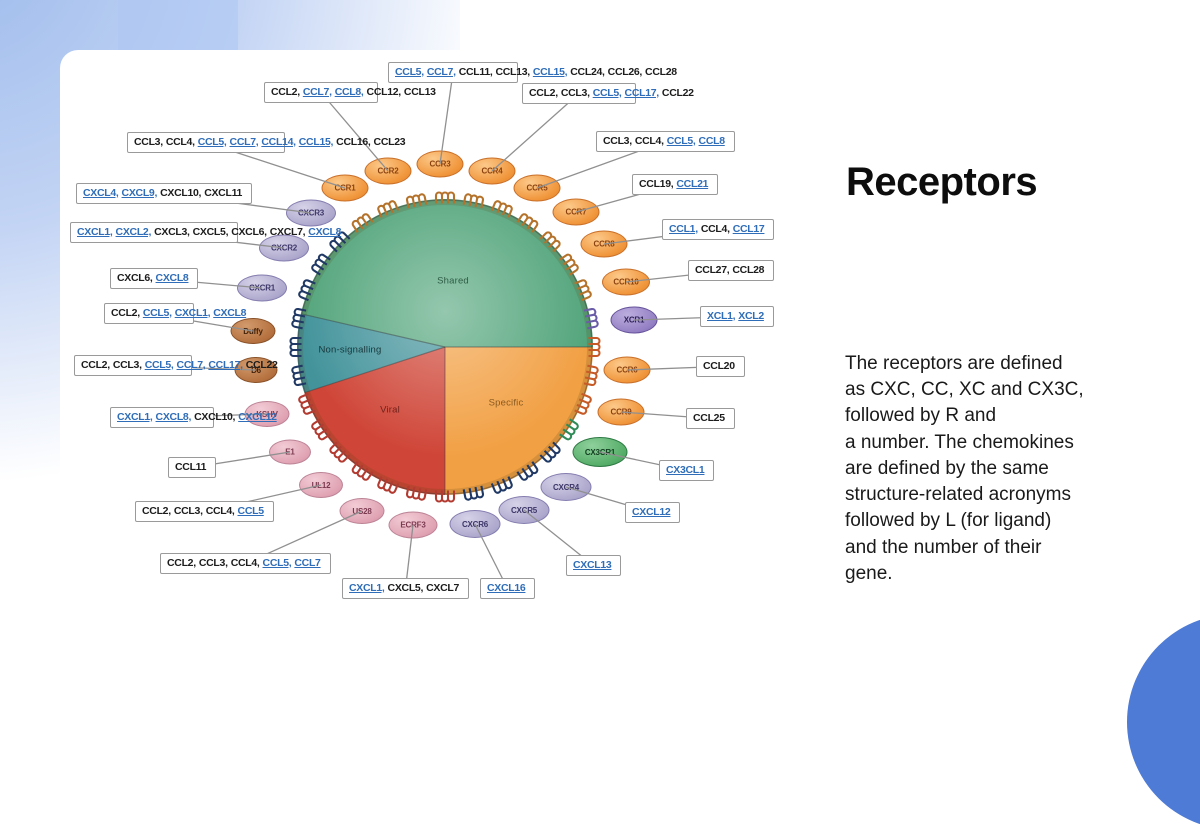  What do you see at coordinates (453, 281) in the screenshot?
I see `wedge-label-shared: Shared` at bounding box center [453, 281].